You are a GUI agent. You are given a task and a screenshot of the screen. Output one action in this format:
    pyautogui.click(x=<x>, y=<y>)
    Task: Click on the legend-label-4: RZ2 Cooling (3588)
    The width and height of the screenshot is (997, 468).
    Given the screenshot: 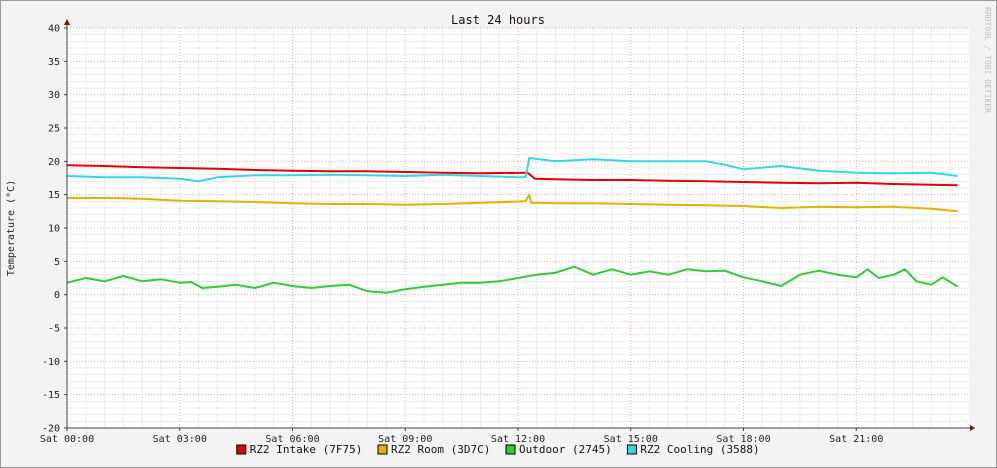 What is the action you would take?
    pyautogui.click(x=699, y=449)
    